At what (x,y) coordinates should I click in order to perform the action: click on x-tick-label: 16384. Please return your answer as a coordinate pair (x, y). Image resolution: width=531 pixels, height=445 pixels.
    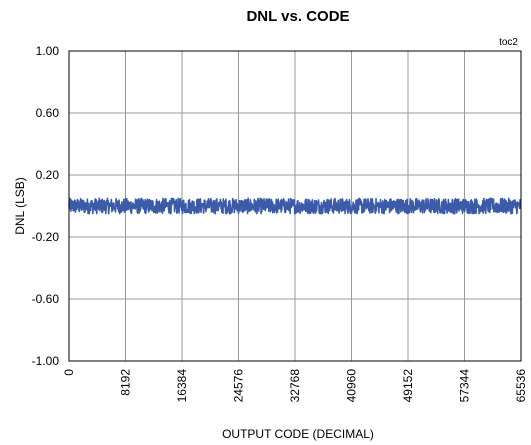
    Looking at the image, I should click on (182, 386).